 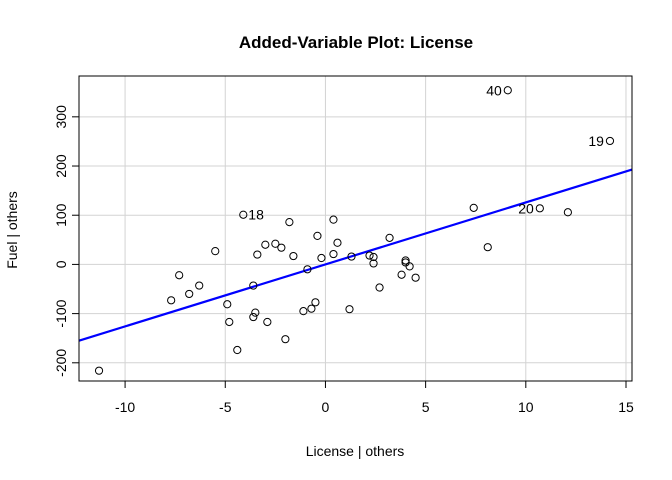 What do you see at coordinates (225, 407) in the screenshot?
I see `x-tick-label-1: -5` at bounding box center [225, 407].